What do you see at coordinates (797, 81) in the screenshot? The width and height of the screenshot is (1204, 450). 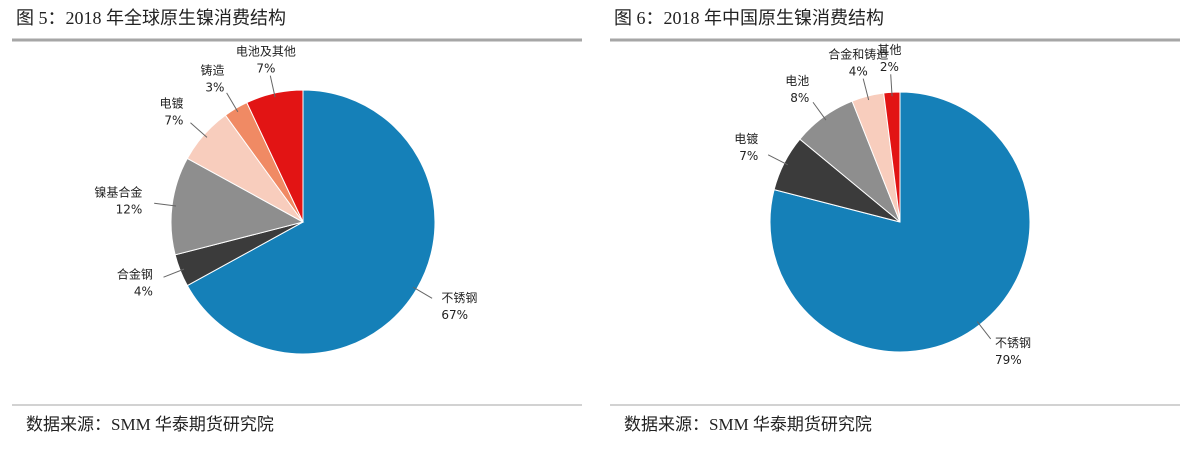 I see `slice-label: 电池` at bounding box center [797, 81].